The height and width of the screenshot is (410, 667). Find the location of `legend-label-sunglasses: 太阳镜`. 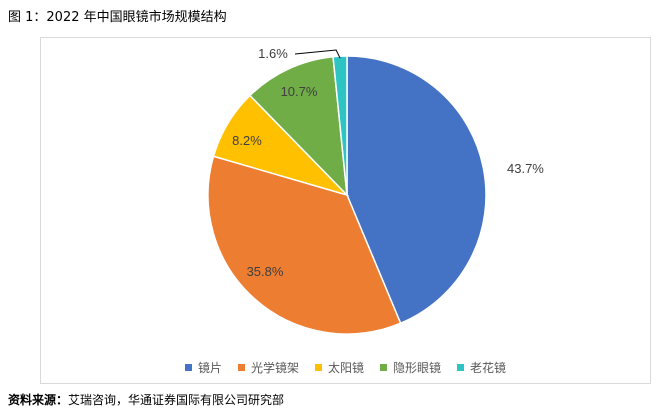

legend-label-sunglasses: 太阳镜 is located at coordinates (345, 368).